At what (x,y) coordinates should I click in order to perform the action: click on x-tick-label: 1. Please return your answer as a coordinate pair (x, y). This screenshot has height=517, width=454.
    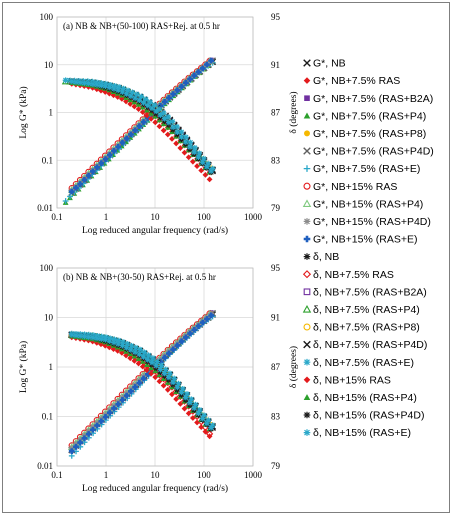
    Looking at the image, I should click on (106, 217).